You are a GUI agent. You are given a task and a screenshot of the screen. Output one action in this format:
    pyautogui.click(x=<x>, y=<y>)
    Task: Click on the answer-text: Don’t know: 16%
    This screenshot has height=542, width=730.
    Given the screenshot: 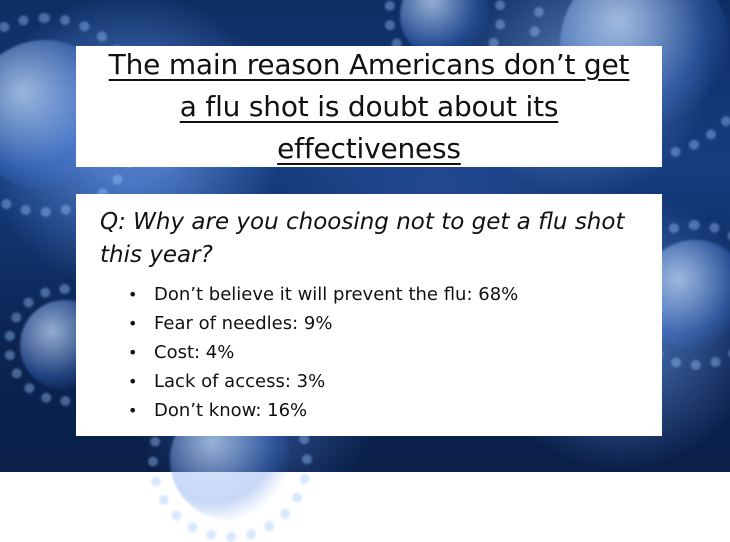 What is the action you would take?
    pyautogui.click(x=231, y=410)
    